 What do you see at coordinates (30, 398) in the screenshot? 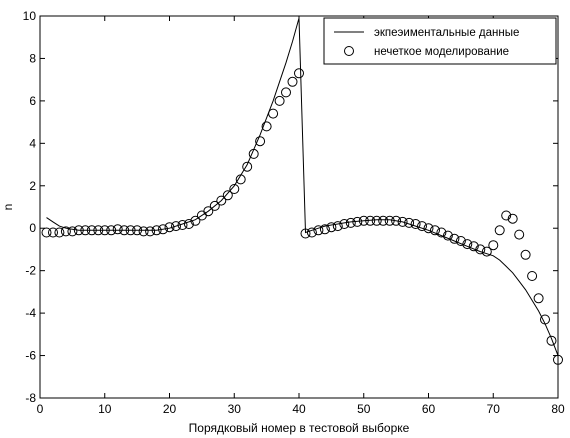
I see `y-tick-label: -8` at bounding box center [30, 398].